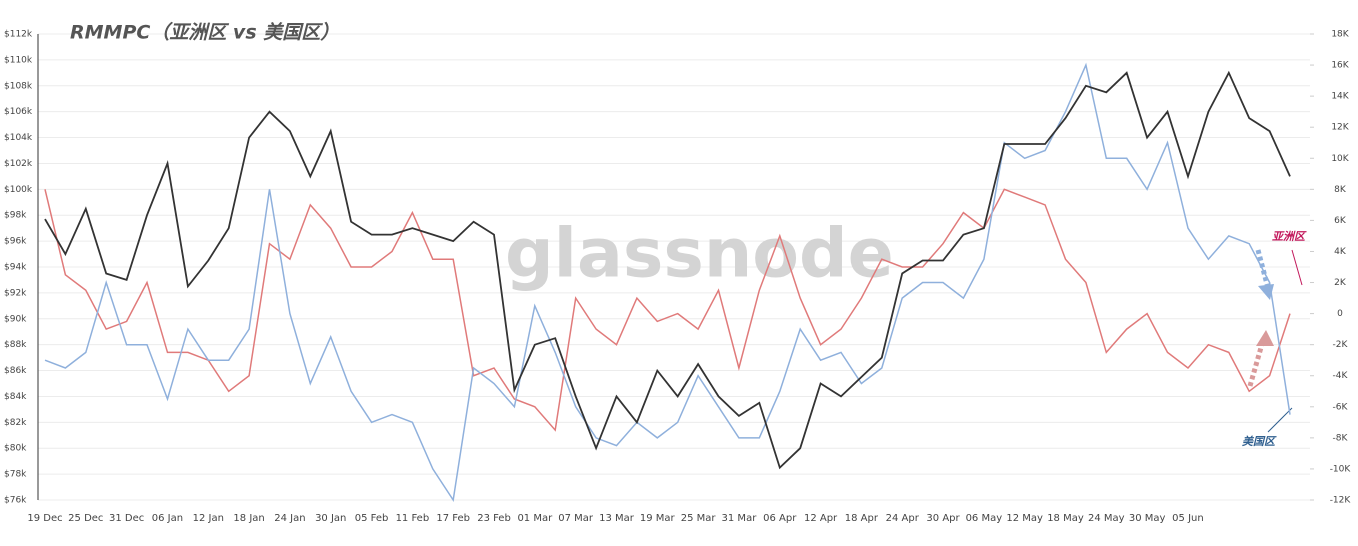 The width and height of the screenshot is (1358, 546). What do you see at coordinates (984, 518) in the screenshot?
I see `x-tick-label: 06 May` at bounding box center [984, 518].